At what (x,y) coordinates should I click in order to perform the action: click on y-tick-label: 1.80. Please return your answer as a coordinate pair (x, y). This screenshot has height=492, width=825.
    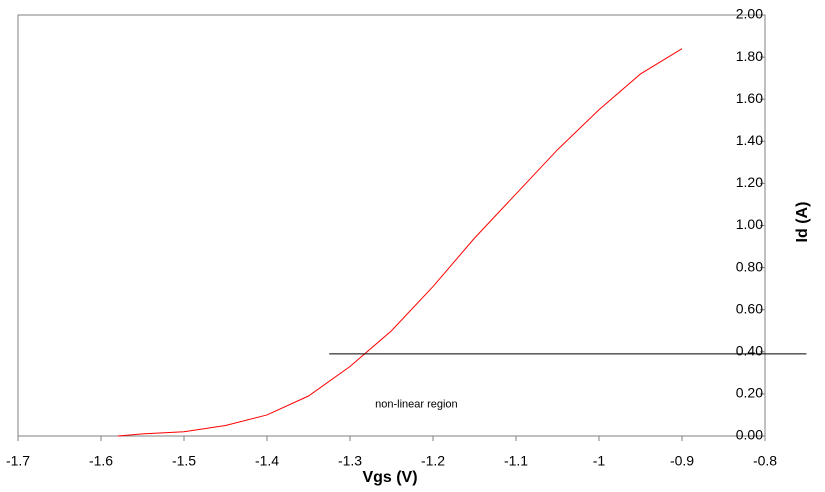
    Looking at the image, I should click on (749, 56).